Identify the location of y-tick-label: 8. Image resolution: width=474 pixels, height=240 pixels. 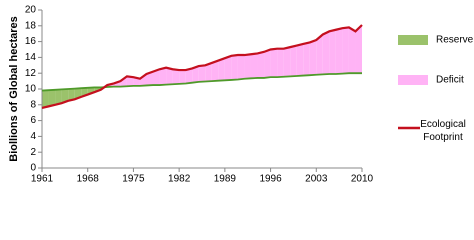
(33, 104).